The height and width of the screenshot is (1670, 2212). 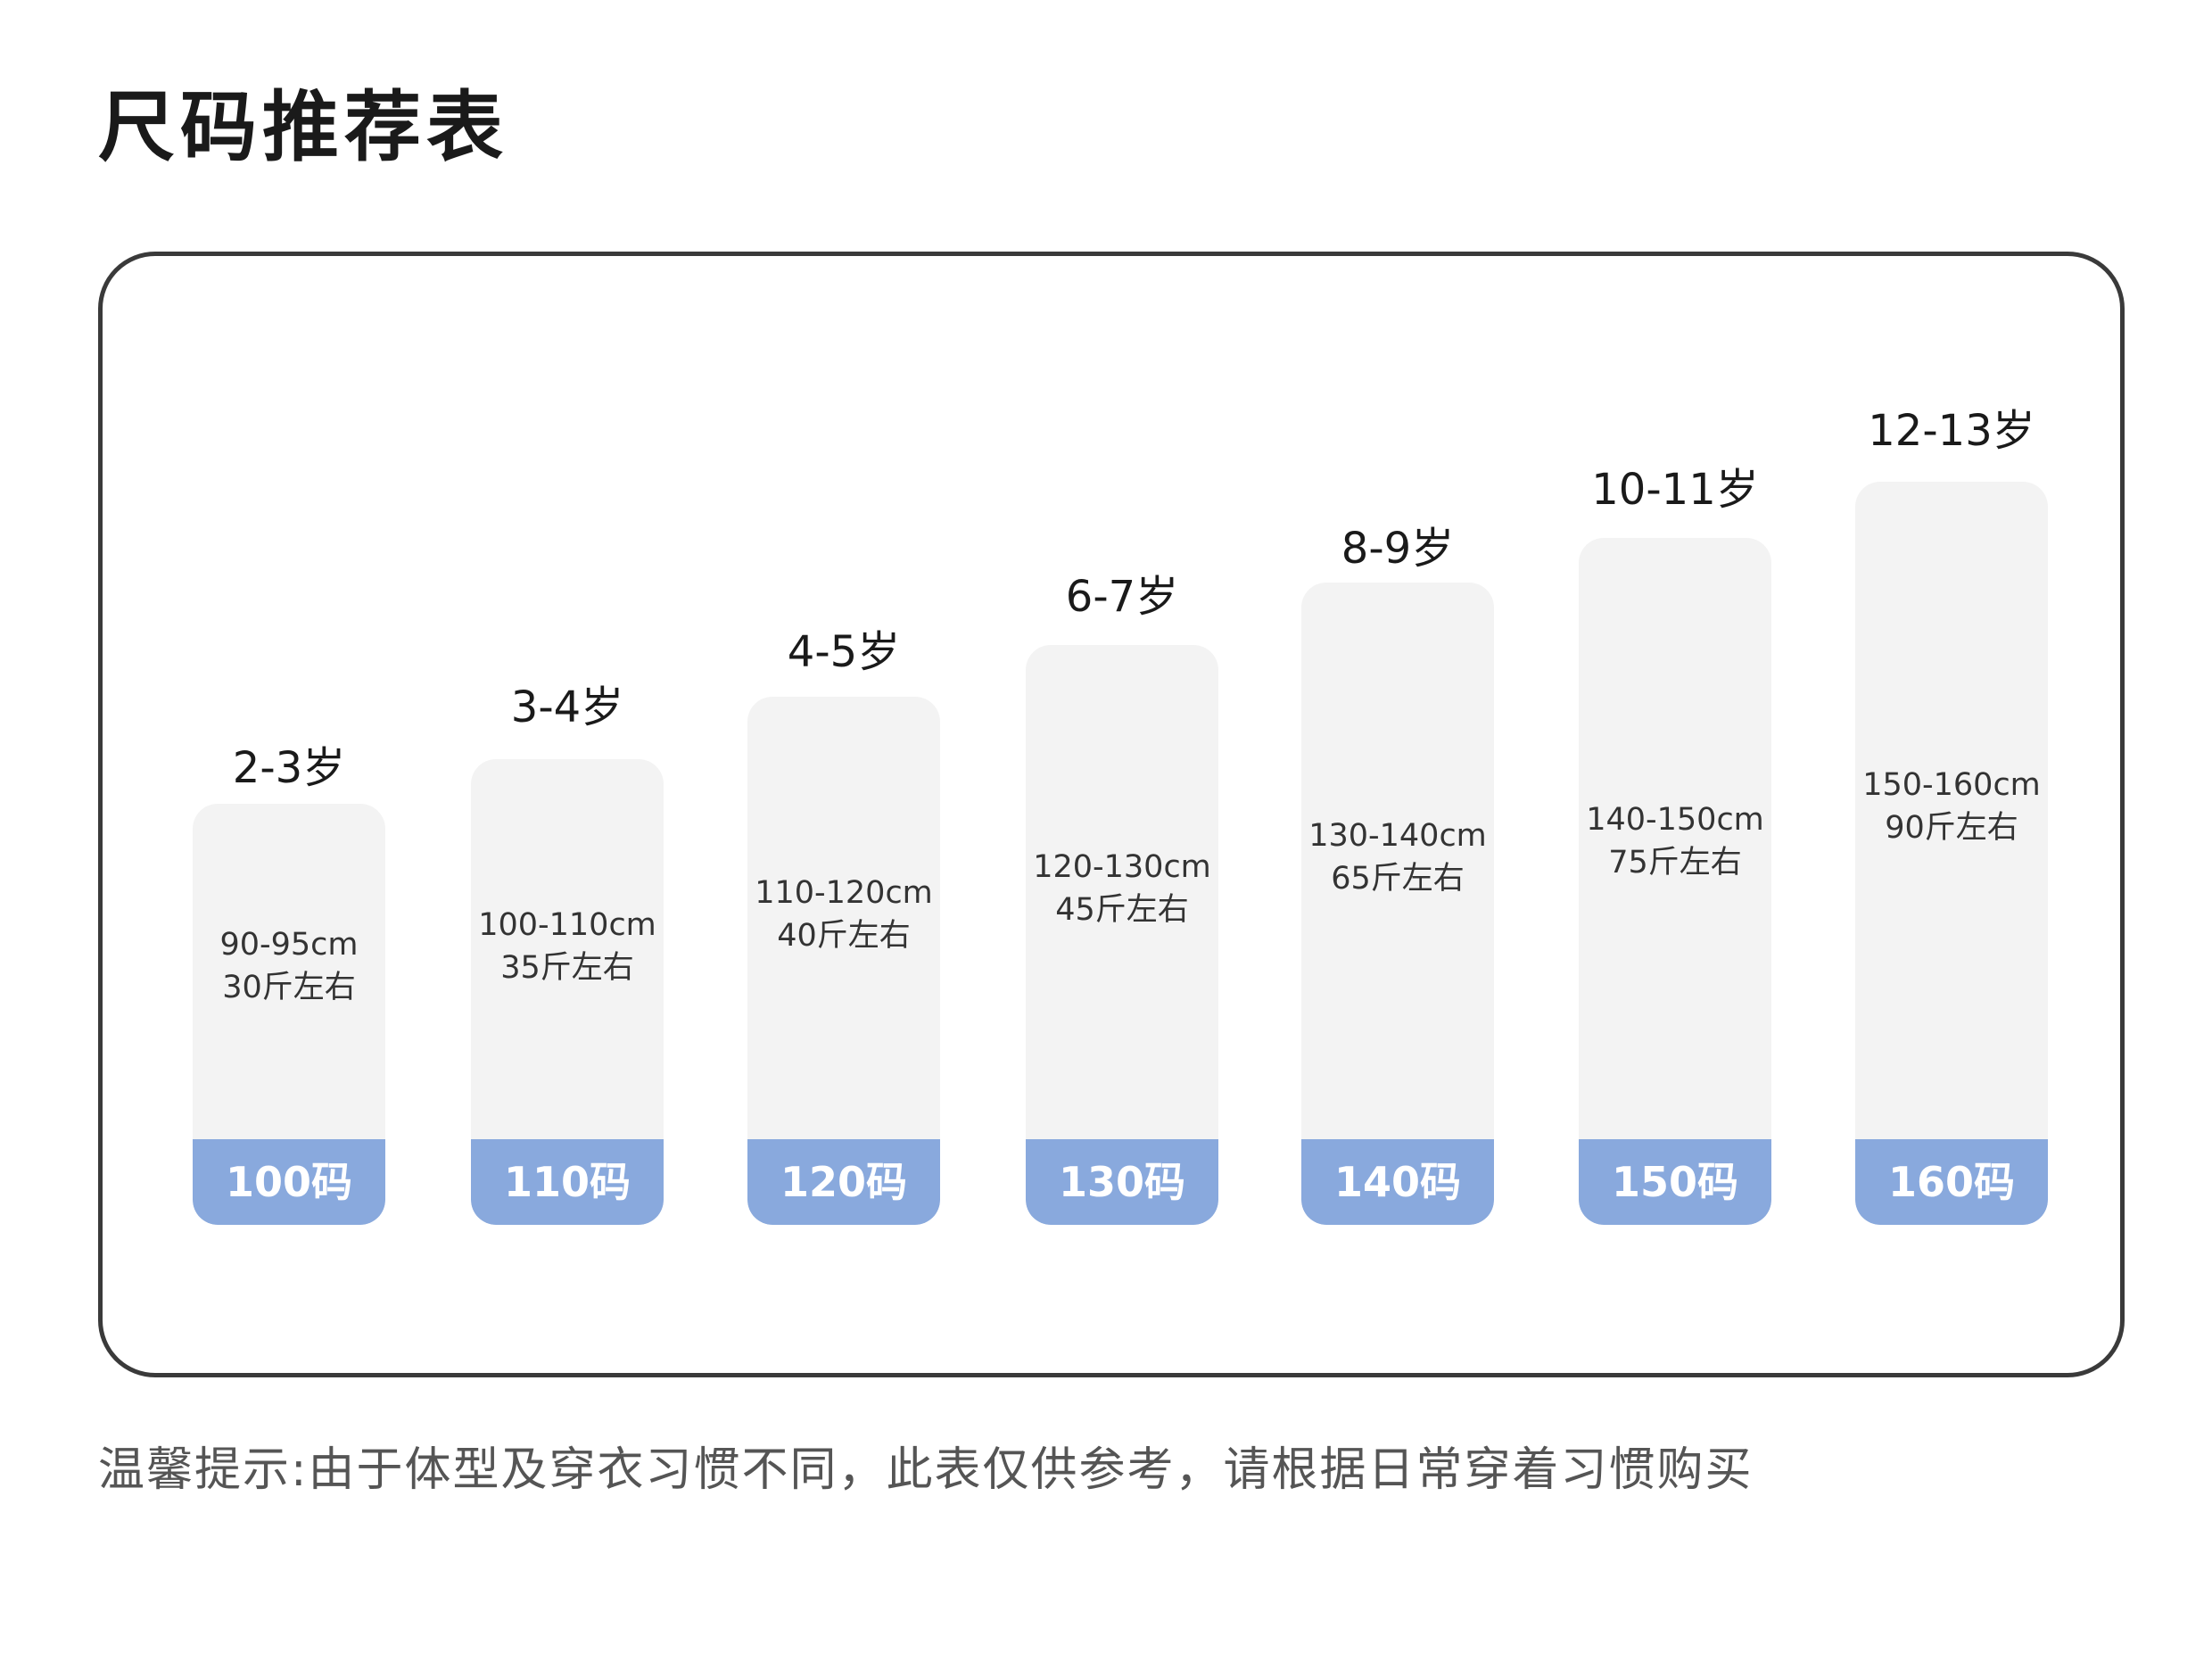 I want to click on size-info: 140-150cm 75斤左右, so click(x=1675, y=841).